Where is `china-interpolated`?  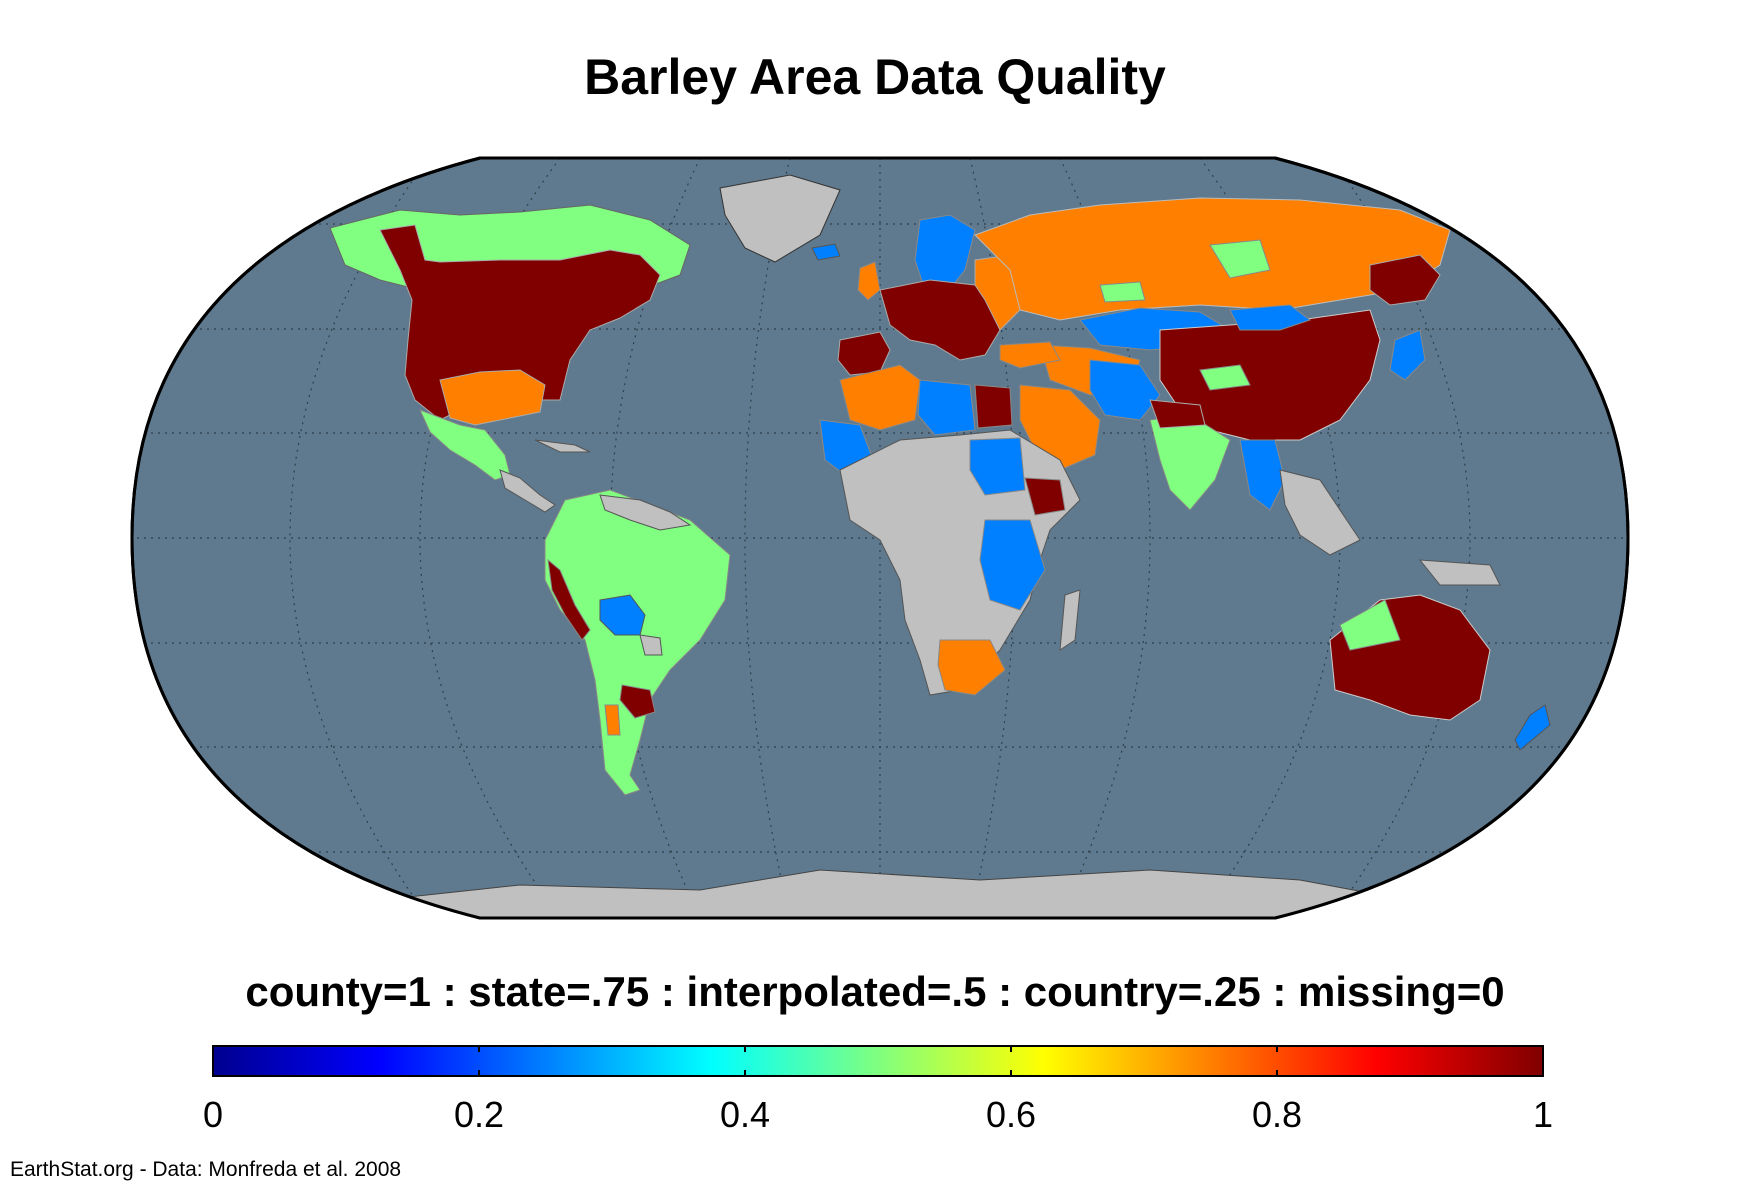 china-interpolated is located at coordinates (1225, 377).